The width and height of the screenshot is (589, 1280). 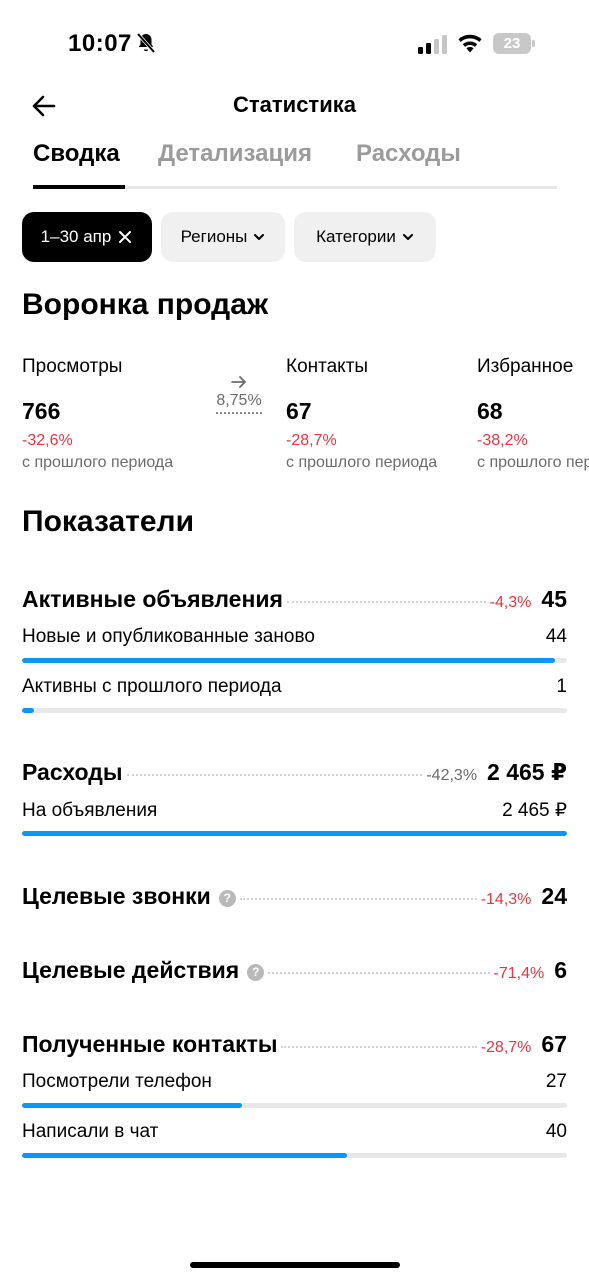 What do you see at coordinates (452, 775) in the screenshot?
I see `metric-change: -42,3%` at bounding box center [452, 775].